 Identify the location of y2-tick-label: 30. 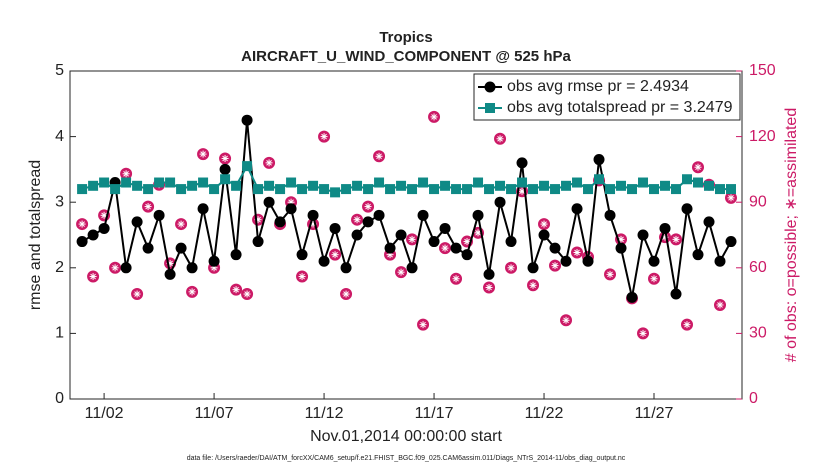
(758, 333).